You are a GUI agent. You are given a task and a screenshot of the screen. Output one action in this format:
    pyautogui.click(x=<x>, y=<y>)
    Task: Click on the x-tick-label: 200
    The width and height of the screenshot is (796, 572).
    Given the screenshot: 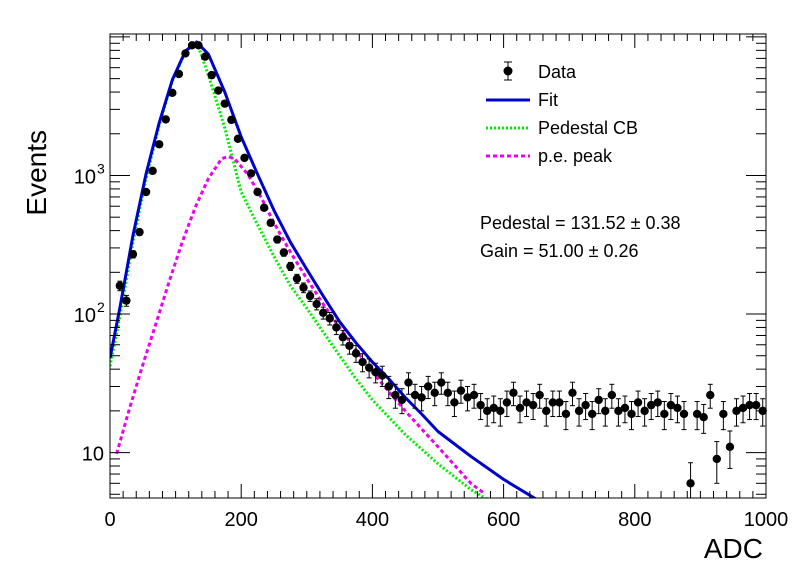 What is the action you would take?
    pyautogui.click(x=241, y=520)
    